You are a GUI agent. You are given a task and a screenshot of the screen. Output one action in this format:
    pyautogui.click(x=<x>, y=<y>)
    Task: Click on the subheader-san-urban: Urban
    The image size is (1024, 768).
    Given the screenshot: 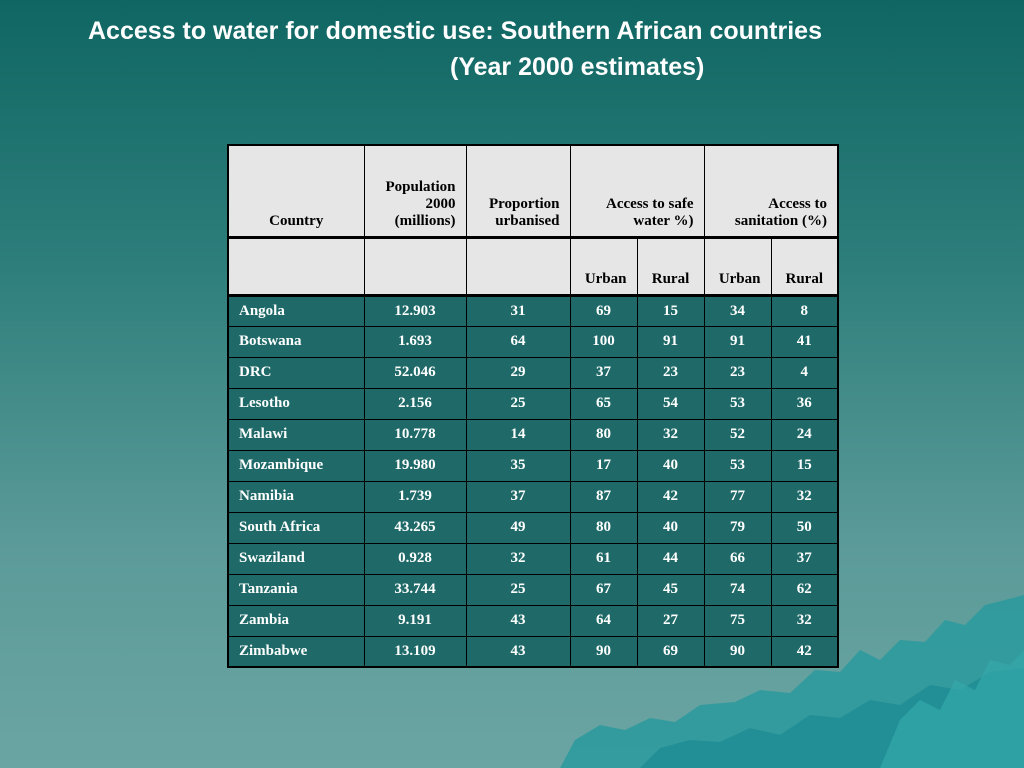 What is the action you would take?
    pyautogui.click(x=737, y=266)
    